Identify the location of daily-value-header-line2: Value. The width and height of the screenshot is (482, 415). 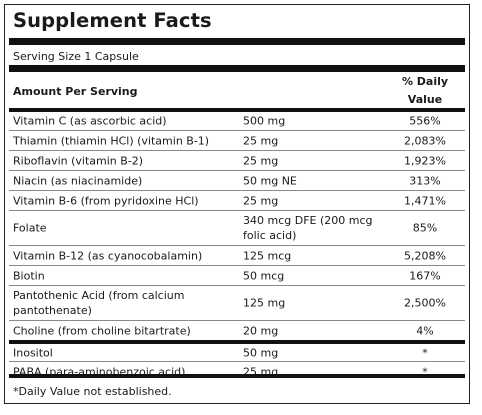
(425, 99).